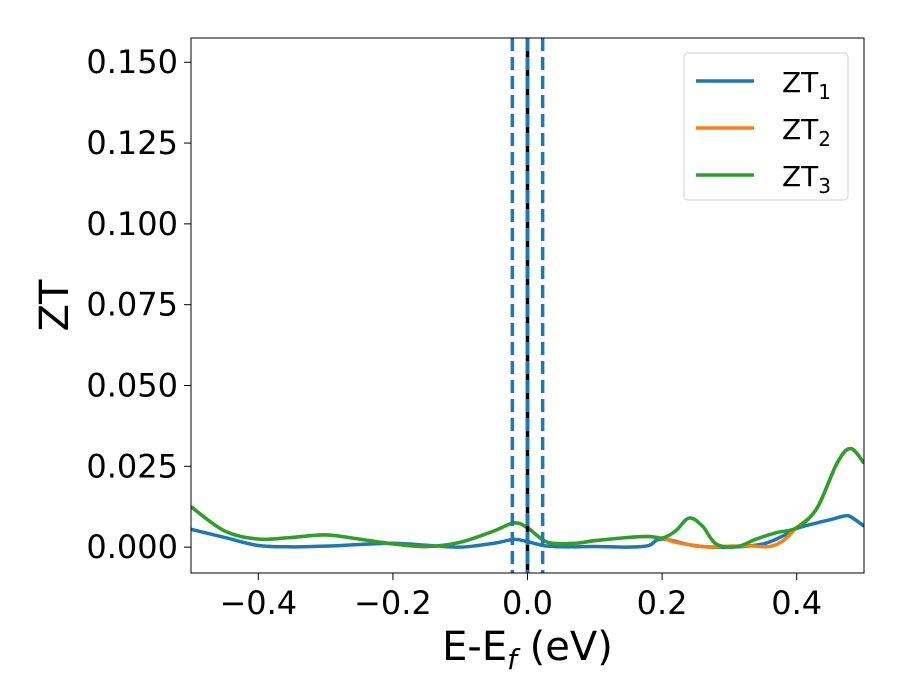 The image size is (900, 700). What do you see at coordinates (258, 603) in the screenshot?
I see `x-tick-label: −0.4` at bounding box center [258, 603].